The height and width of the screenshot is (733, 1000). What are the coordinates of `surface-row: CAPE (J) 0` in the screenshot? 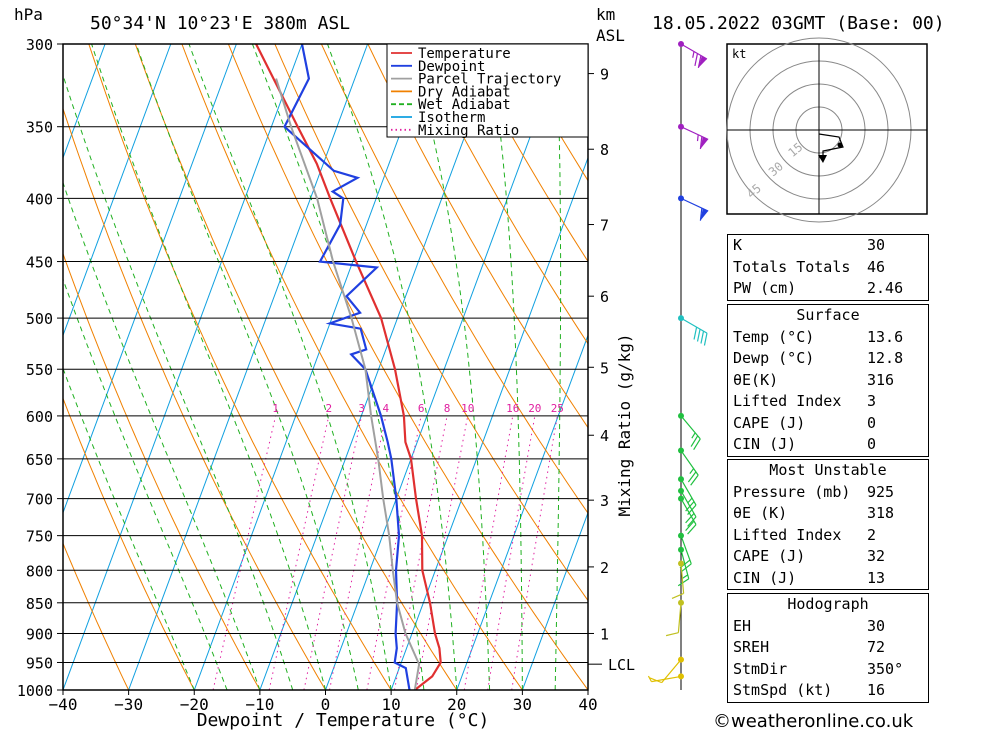 It's located at (805, 422).